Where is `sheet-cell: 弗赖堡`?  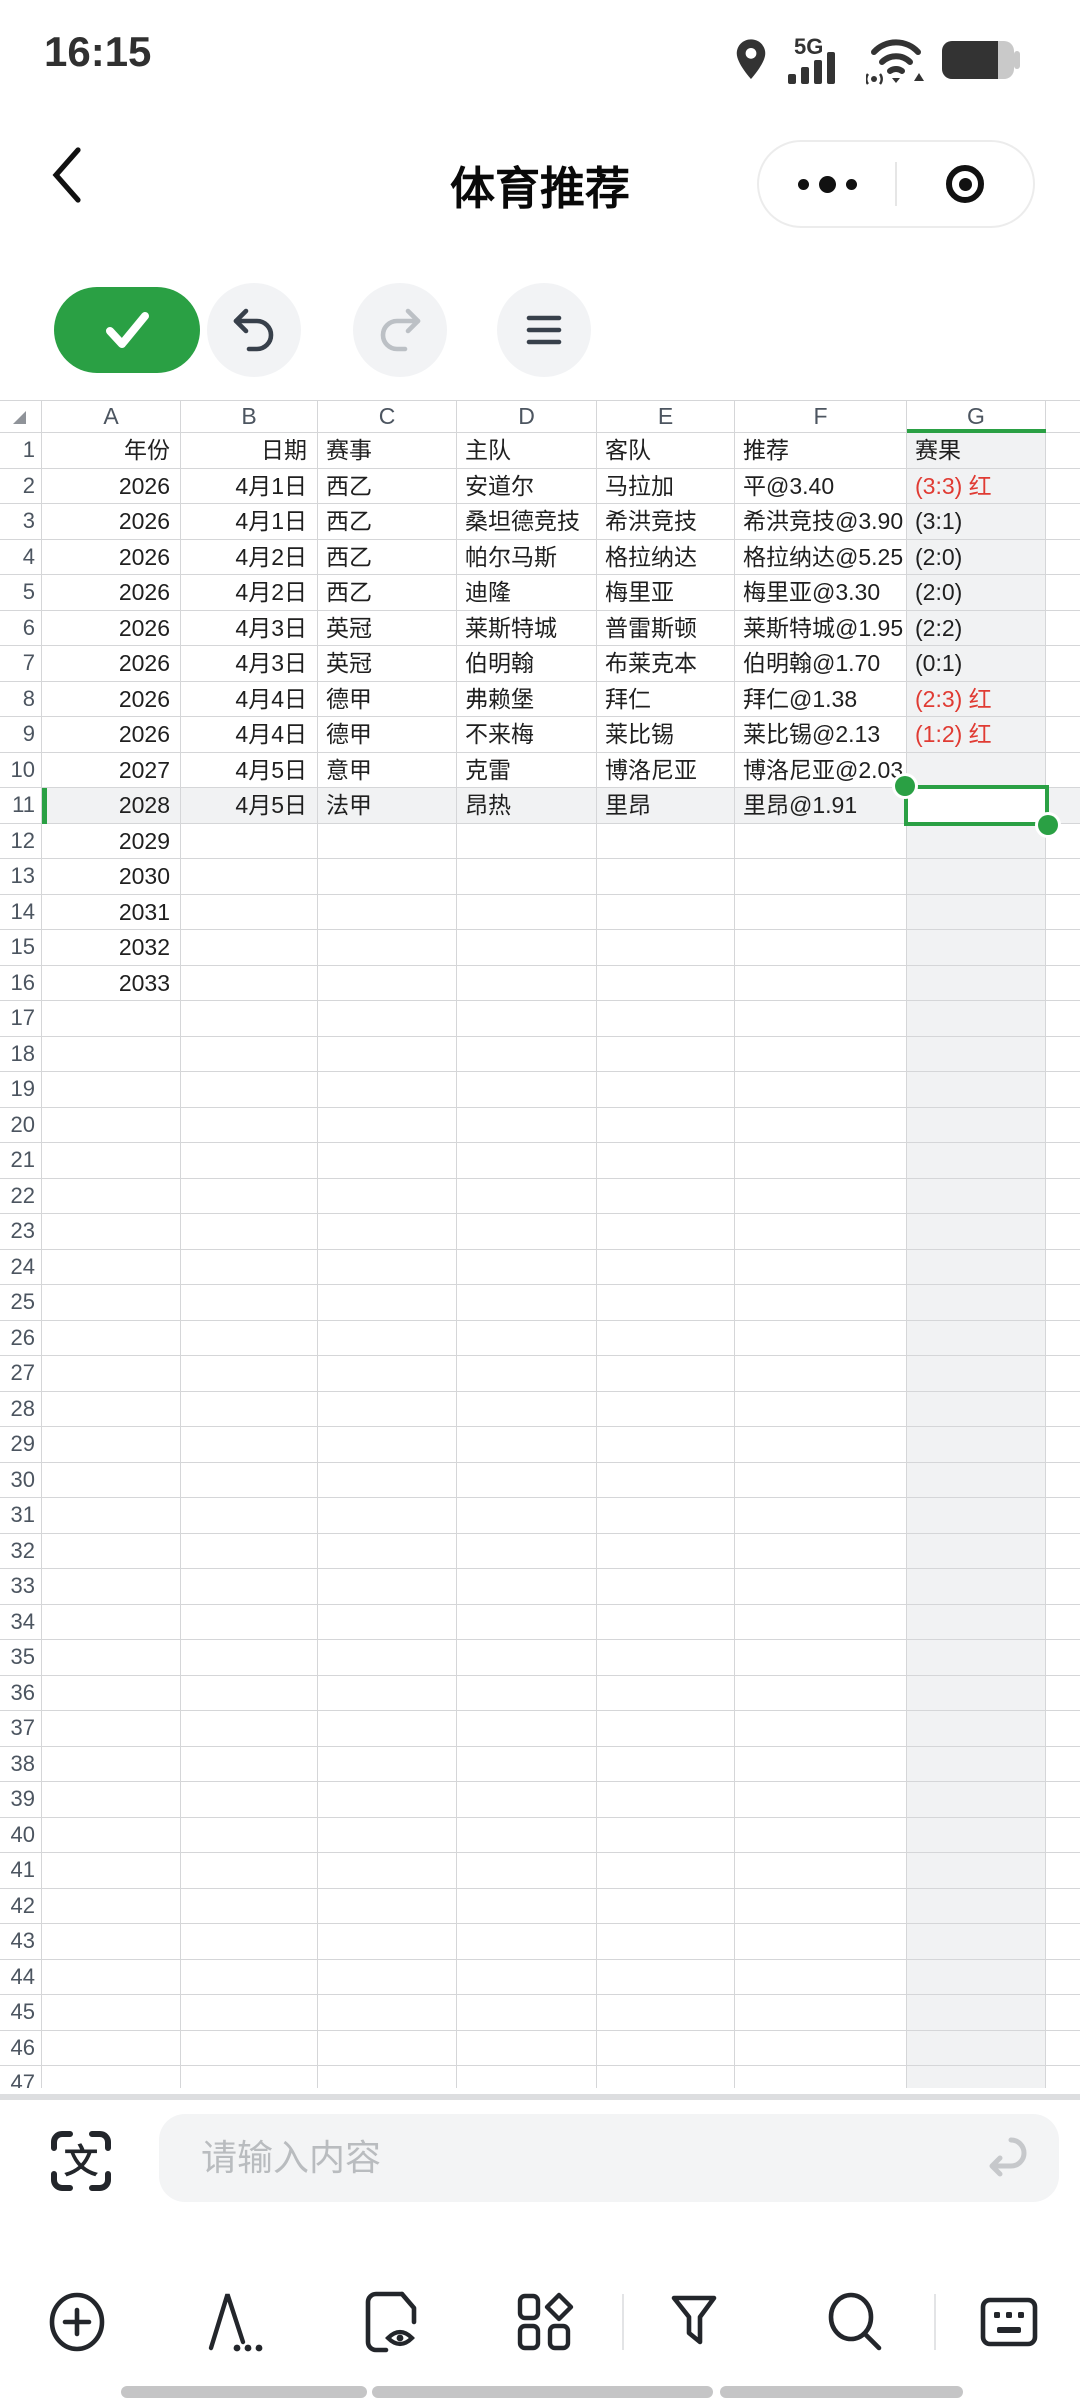
sheet-cell: 弗赖堡 is located at coordinates (527, 699).